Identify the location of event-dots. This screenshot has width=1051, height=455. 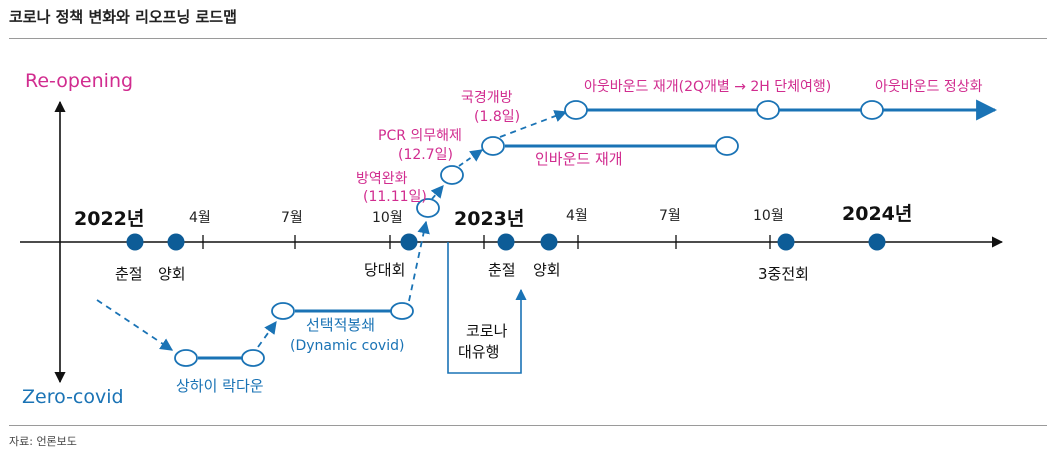
(506, 242).